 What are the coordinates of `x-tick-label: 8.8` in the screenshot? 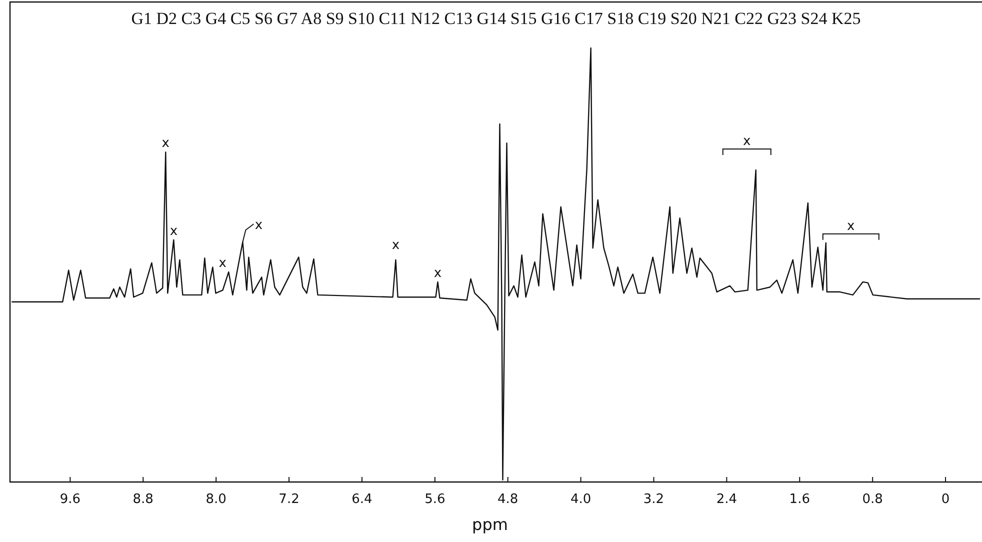 It's located at (143, 500).